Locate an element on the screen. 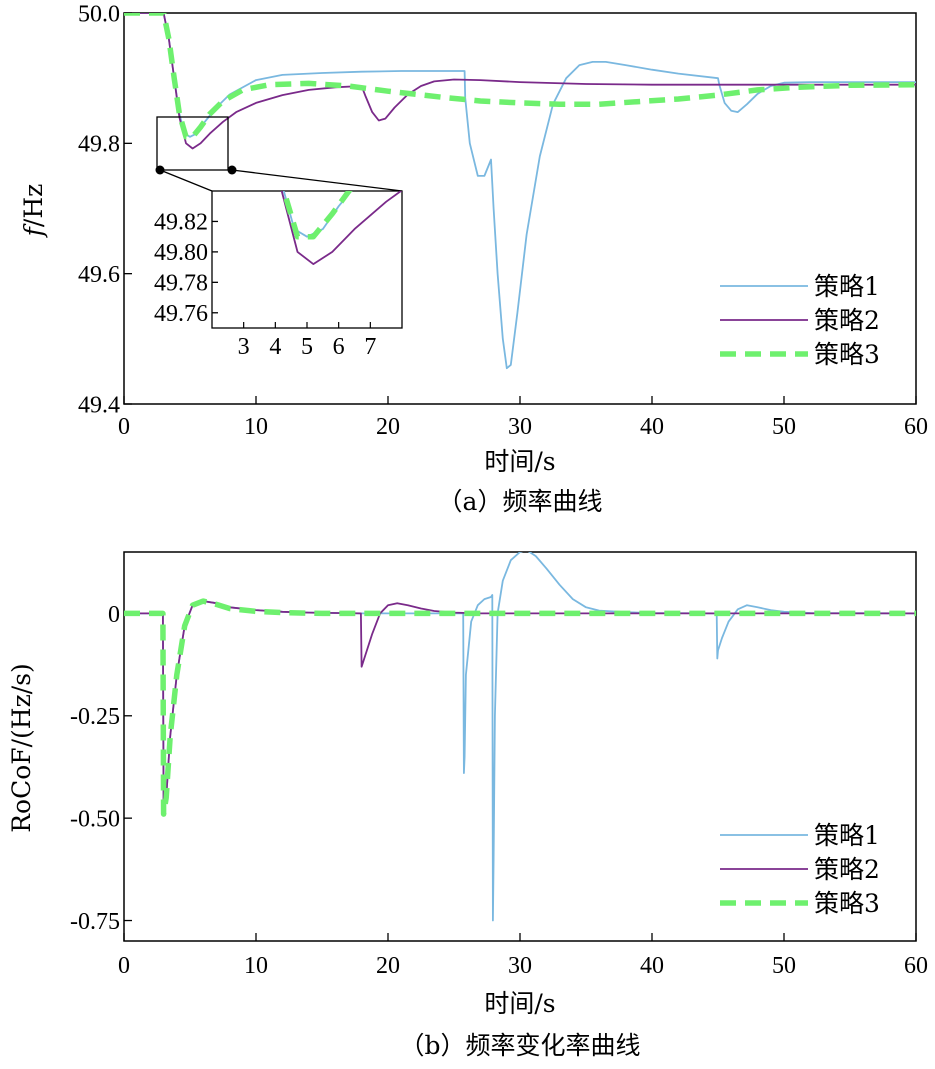 The height and width of the screenshot is (1069, 935). zoom-box is located at coordinates (192, 143).